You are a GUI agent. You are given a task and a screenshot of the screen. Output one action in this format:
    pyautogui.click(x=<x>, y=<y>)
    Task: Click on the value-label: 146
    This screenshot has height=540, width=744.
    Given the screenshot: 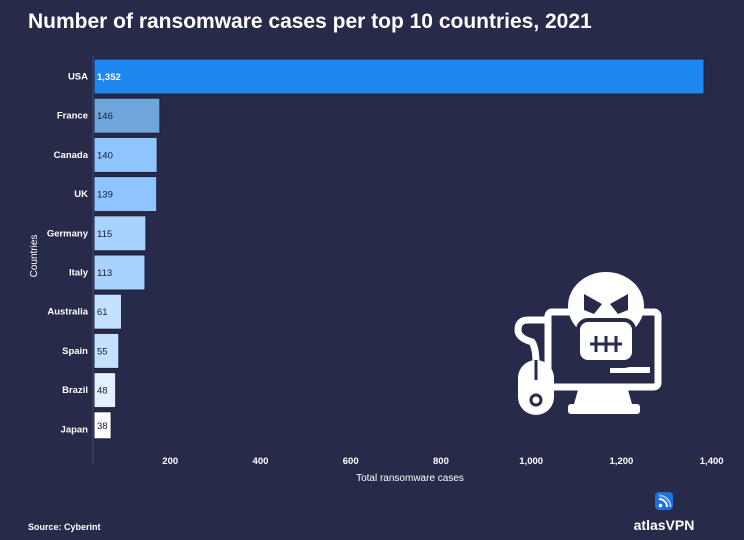 What is the action you would take?
    pyautogui.click(x=105, y=116)
    